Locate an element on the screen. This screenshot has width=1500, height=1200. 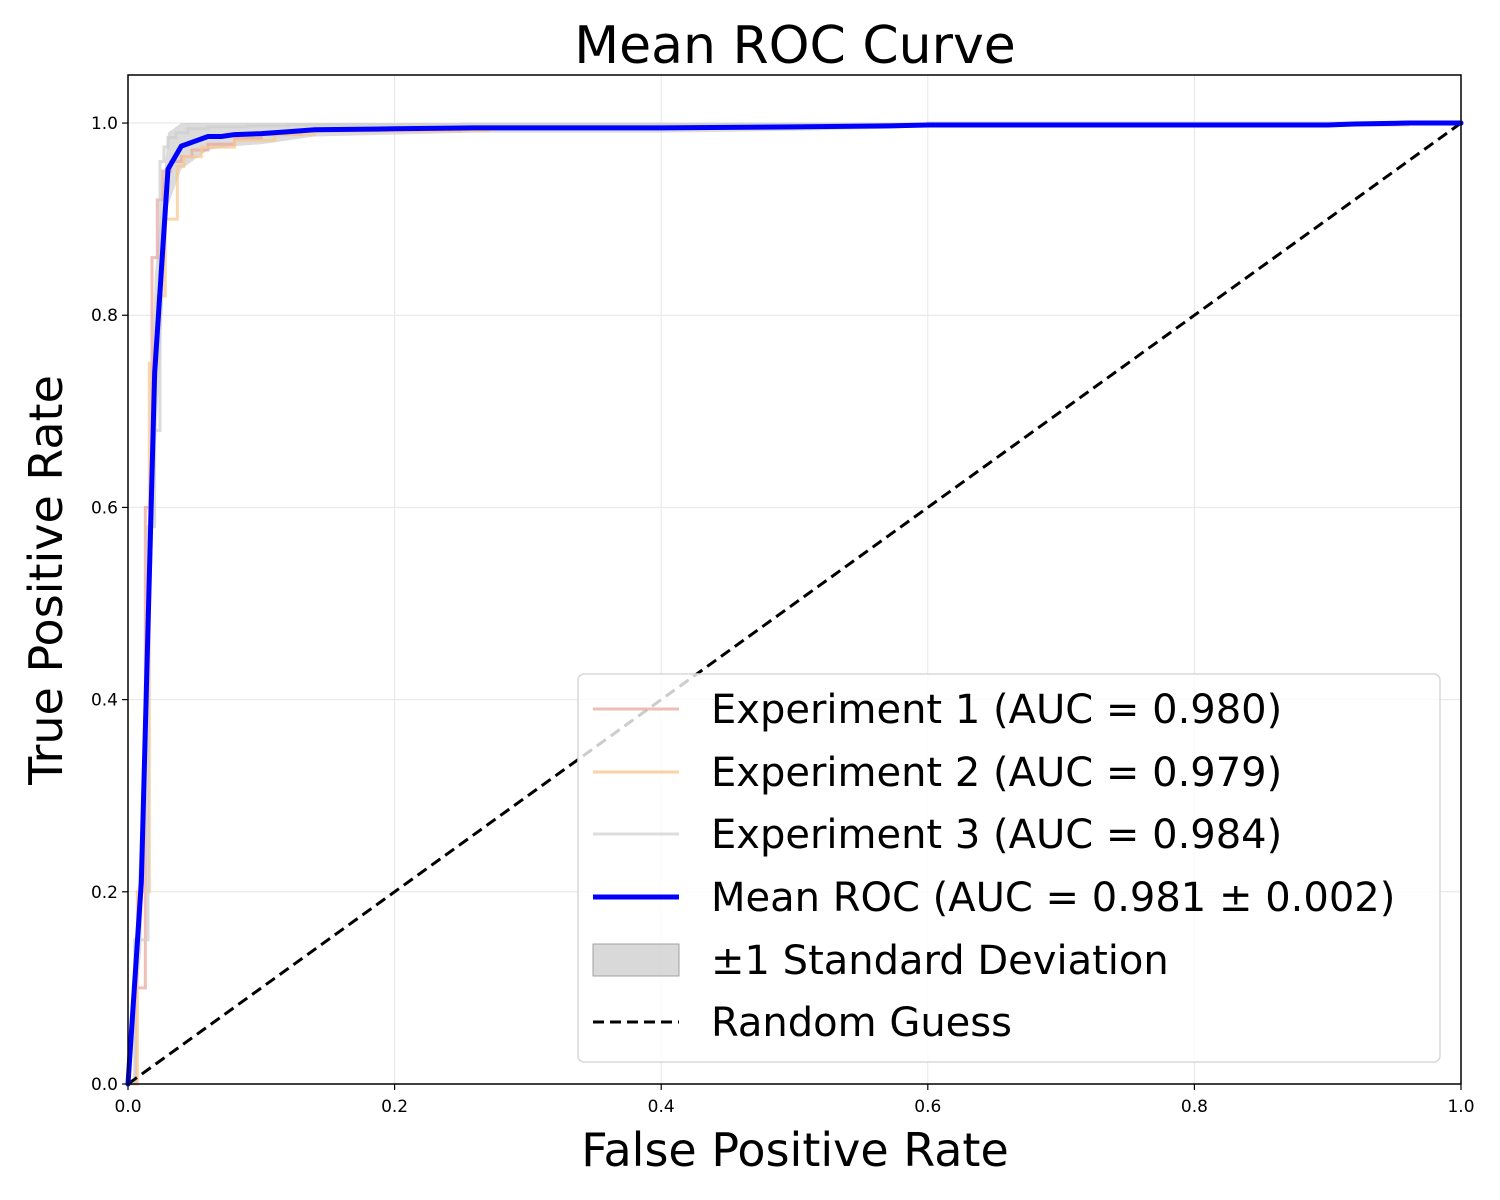
x-axis-label: False Positive Rate is located at coordinates (795, 1150).